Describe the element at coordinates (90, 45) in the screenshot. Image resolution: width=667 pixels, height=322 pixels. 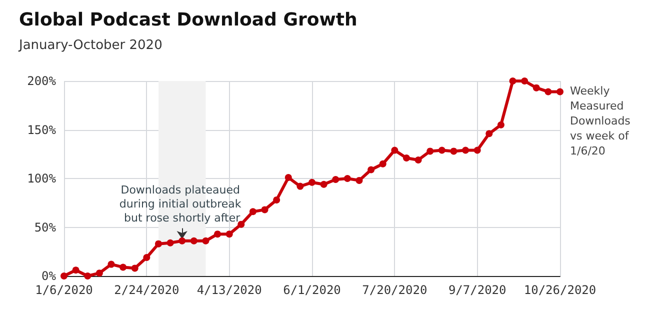
I see `chart-subtitle: January-October 2020` at that location.